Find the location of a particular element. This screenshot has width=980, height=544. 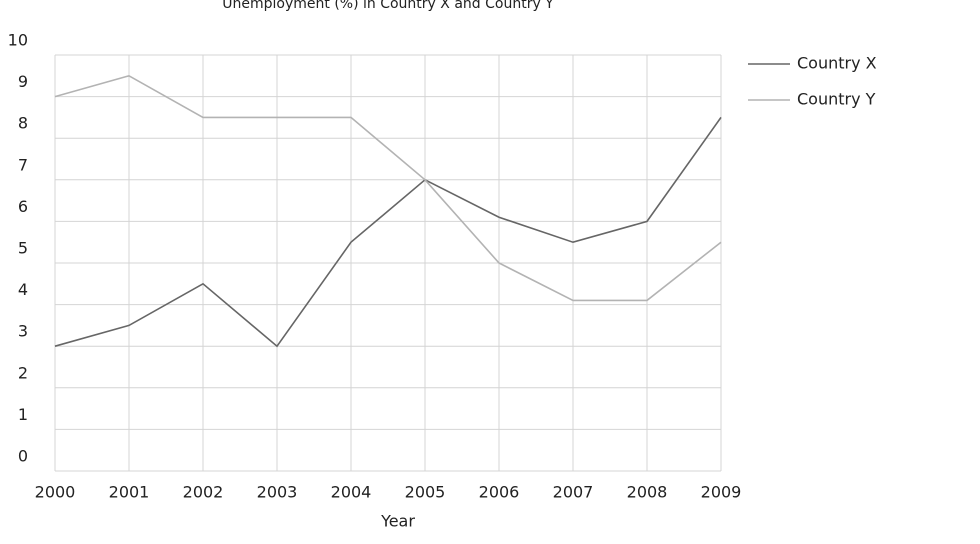

x-tick-label: 2003 is located at coordinates (277, 492).